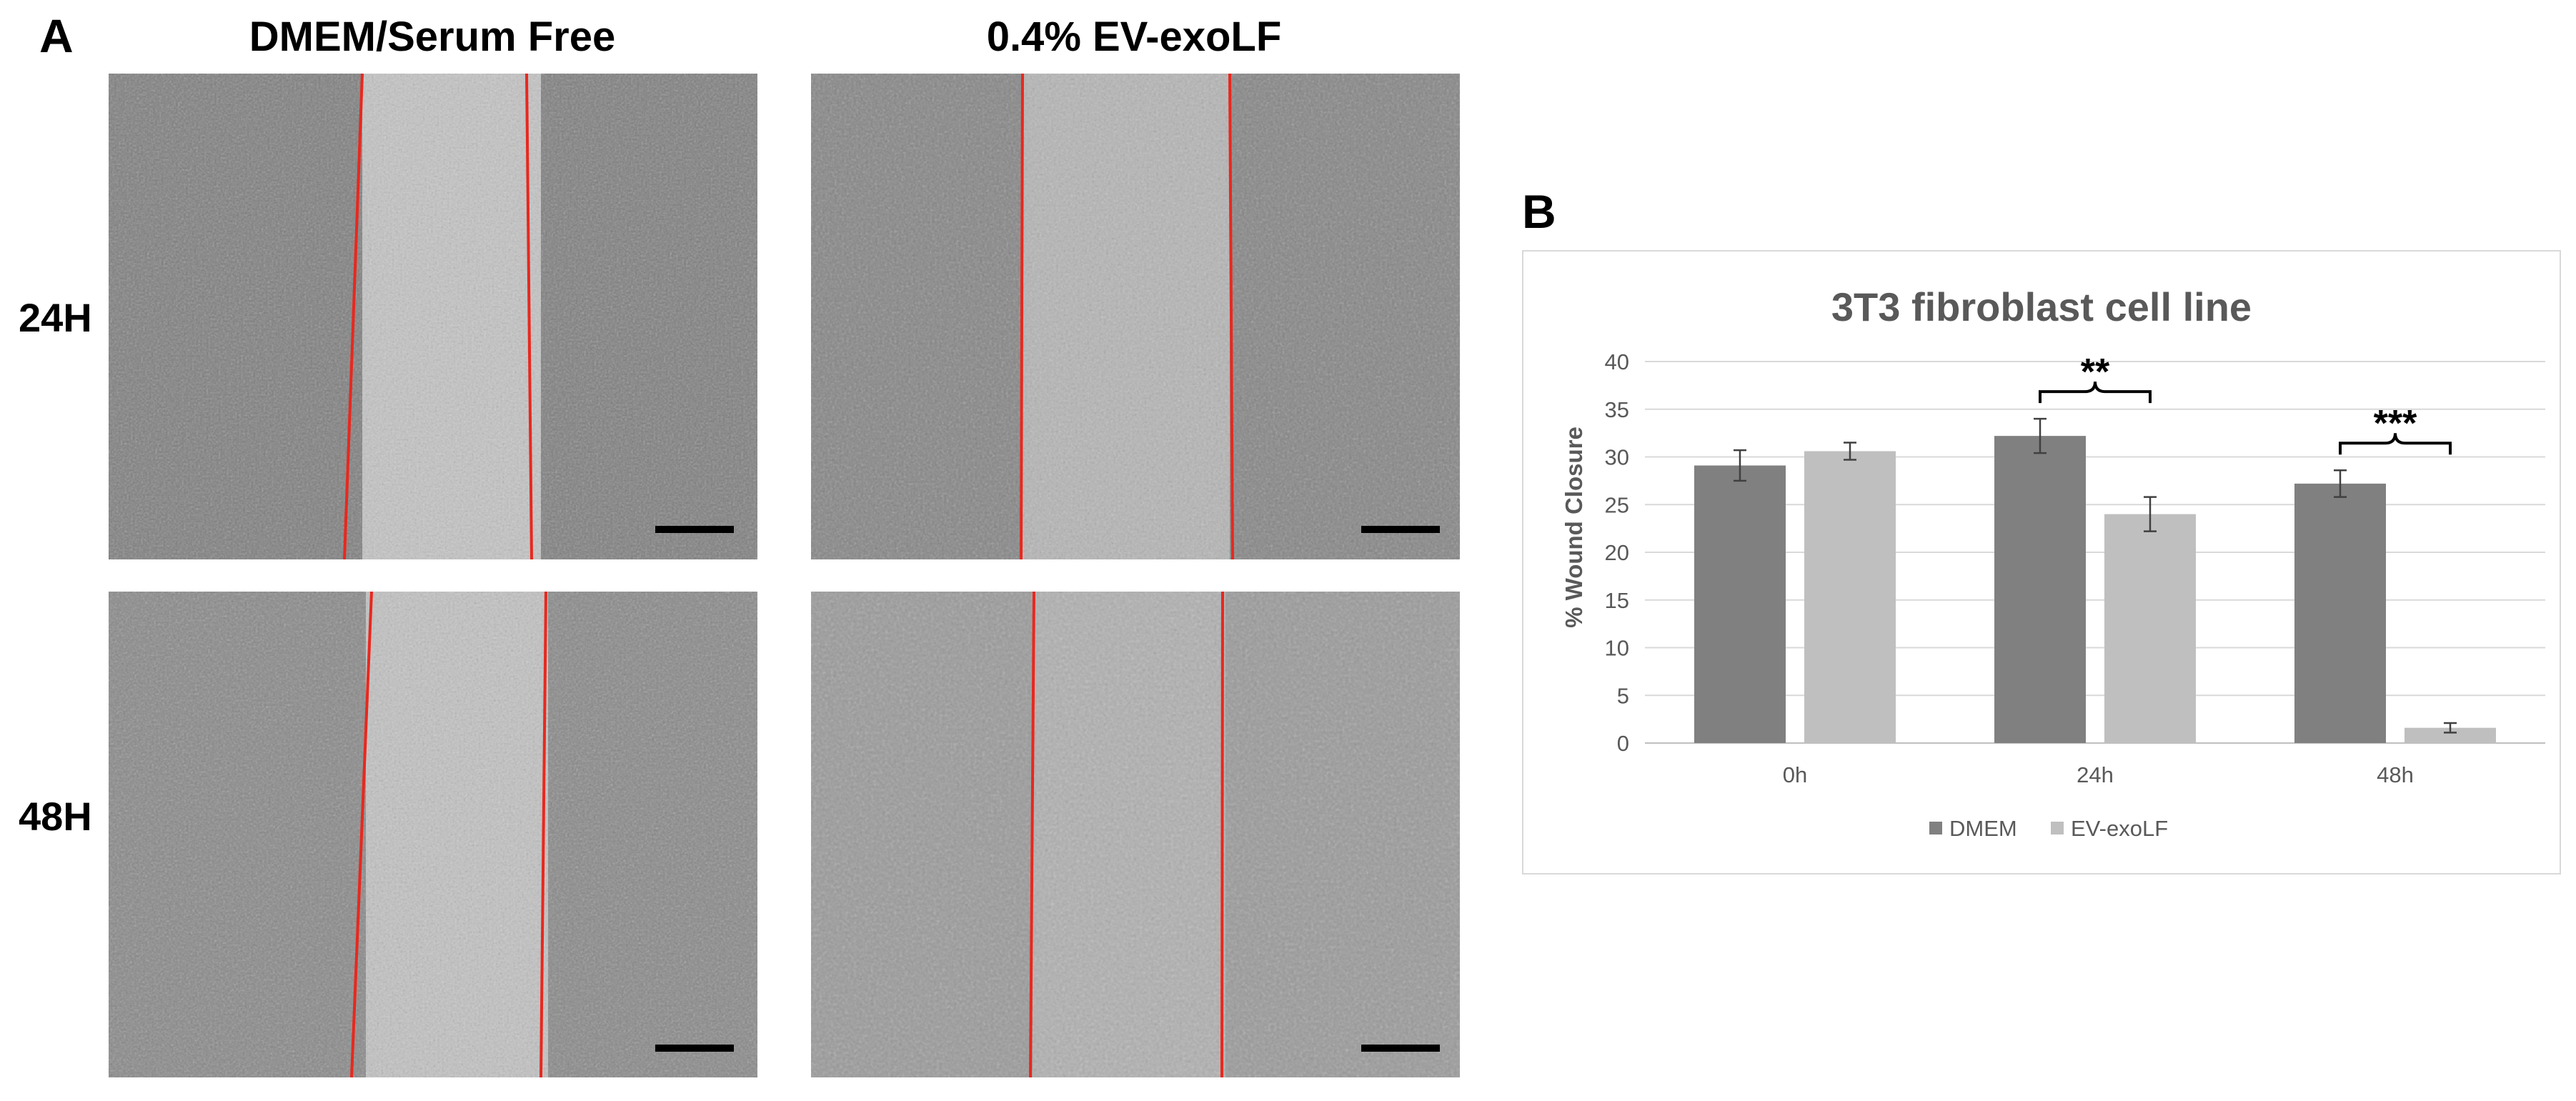 This screenshot has height=1101, width=2576. What do you see at coordinates (2395, 774) in the screenshot?
I see `x-tick-label: 48h` at bounding box center [2395, 774].